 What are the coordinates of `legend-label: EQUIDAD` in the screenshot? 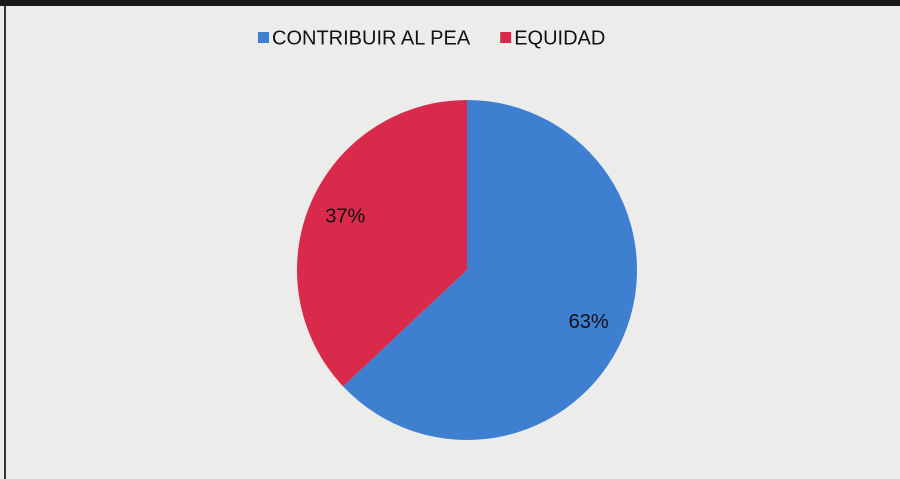 It's located at (559, 38).